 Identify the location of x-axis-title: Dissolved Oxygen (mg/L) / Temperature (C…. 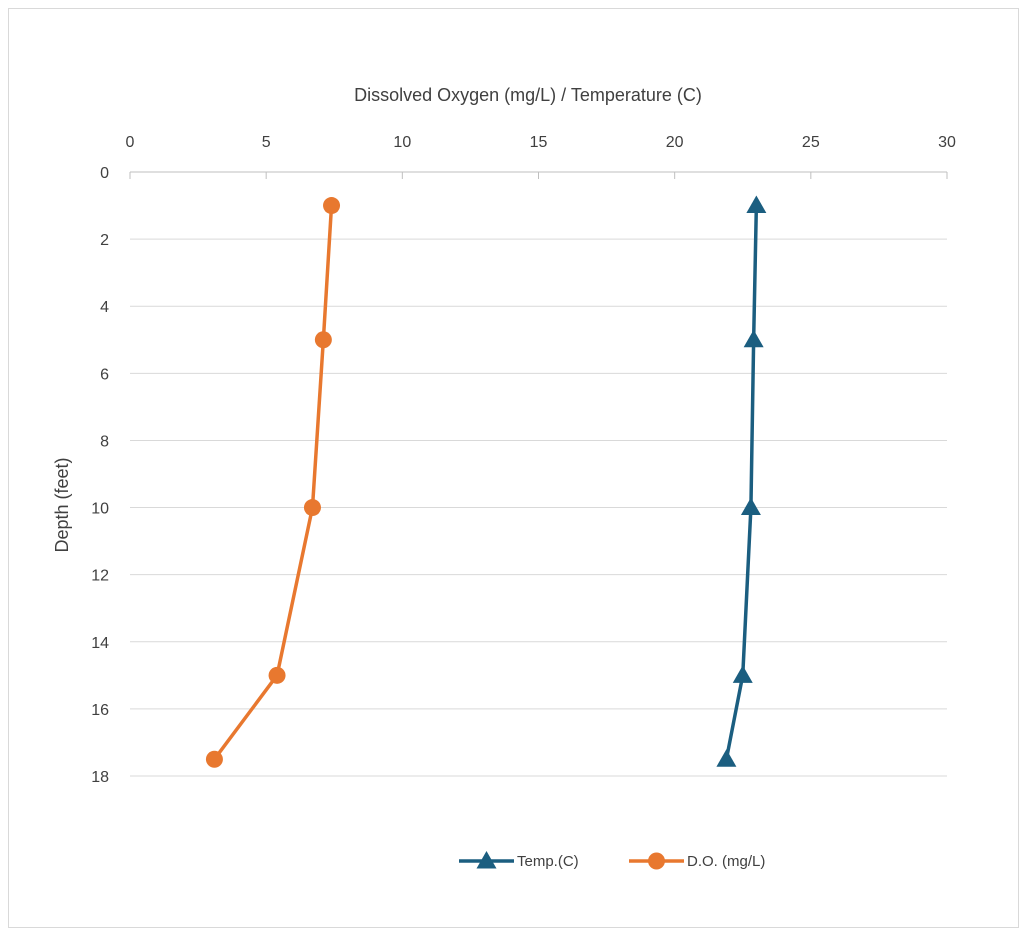
(528, 95).